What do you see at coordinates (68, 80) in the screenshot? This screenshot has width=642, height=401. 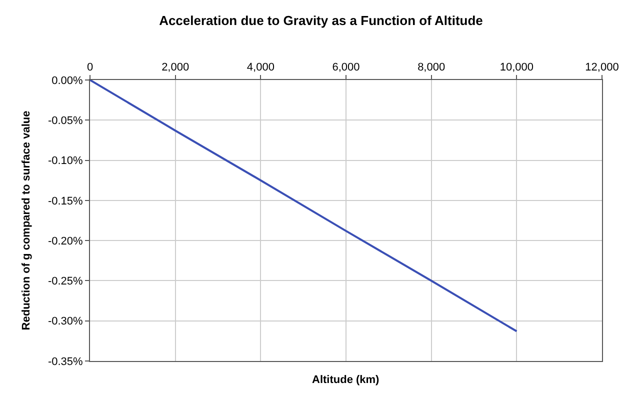 I see `y-tick-label: 0.00%` at bounding box center [68, 80].